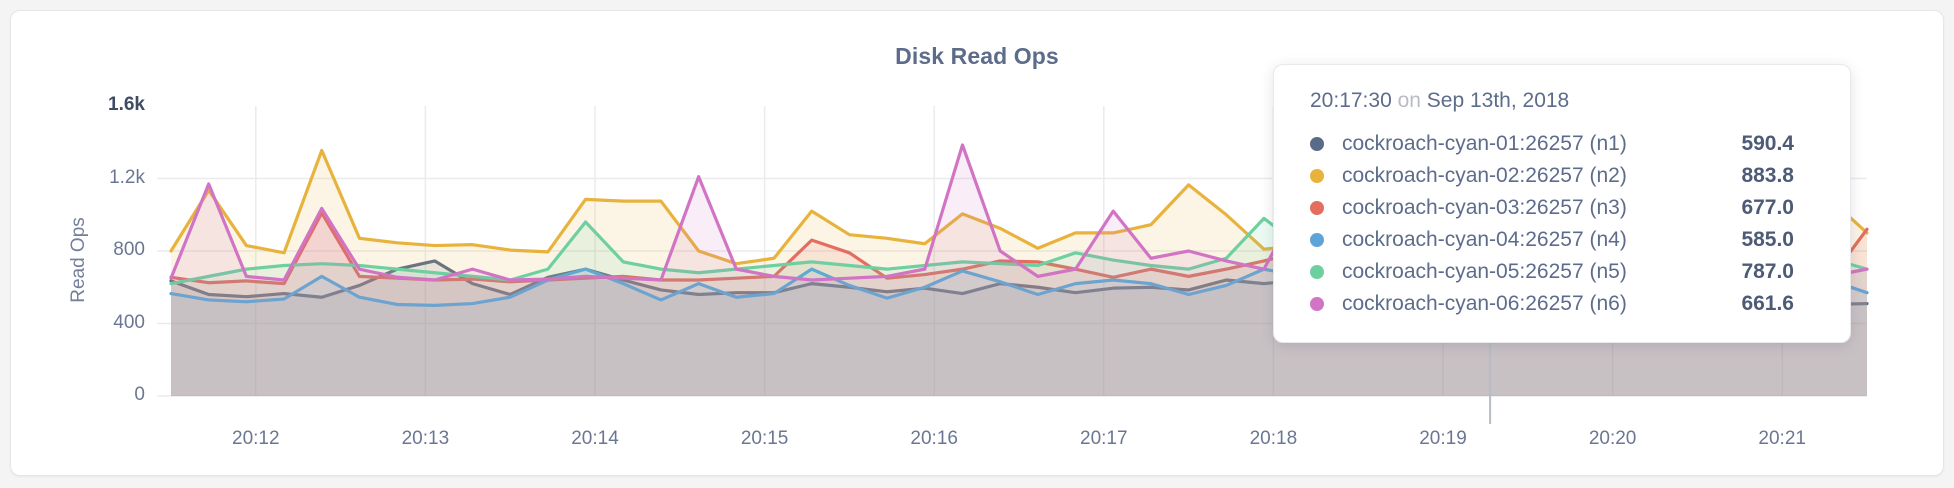 The image size is (1954, 488). Describe the element at coordinates (1484, 175) in the screenshot. I see `tooltip-series-label: cockroach-cyan-02:26257 (n2)` at that location.